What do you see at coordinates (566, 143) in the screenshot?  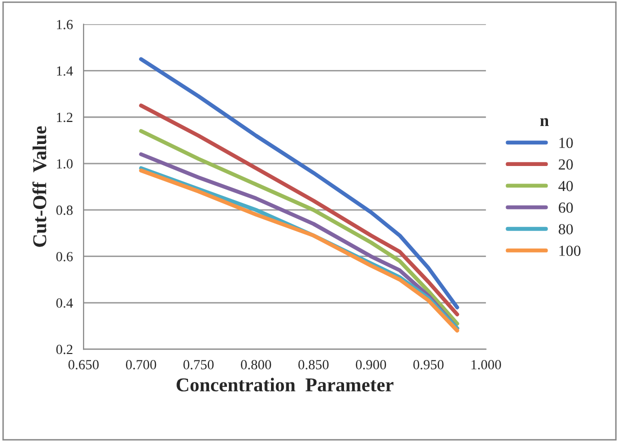 I see `legend-label: 10` at bounding box center [566, 143].